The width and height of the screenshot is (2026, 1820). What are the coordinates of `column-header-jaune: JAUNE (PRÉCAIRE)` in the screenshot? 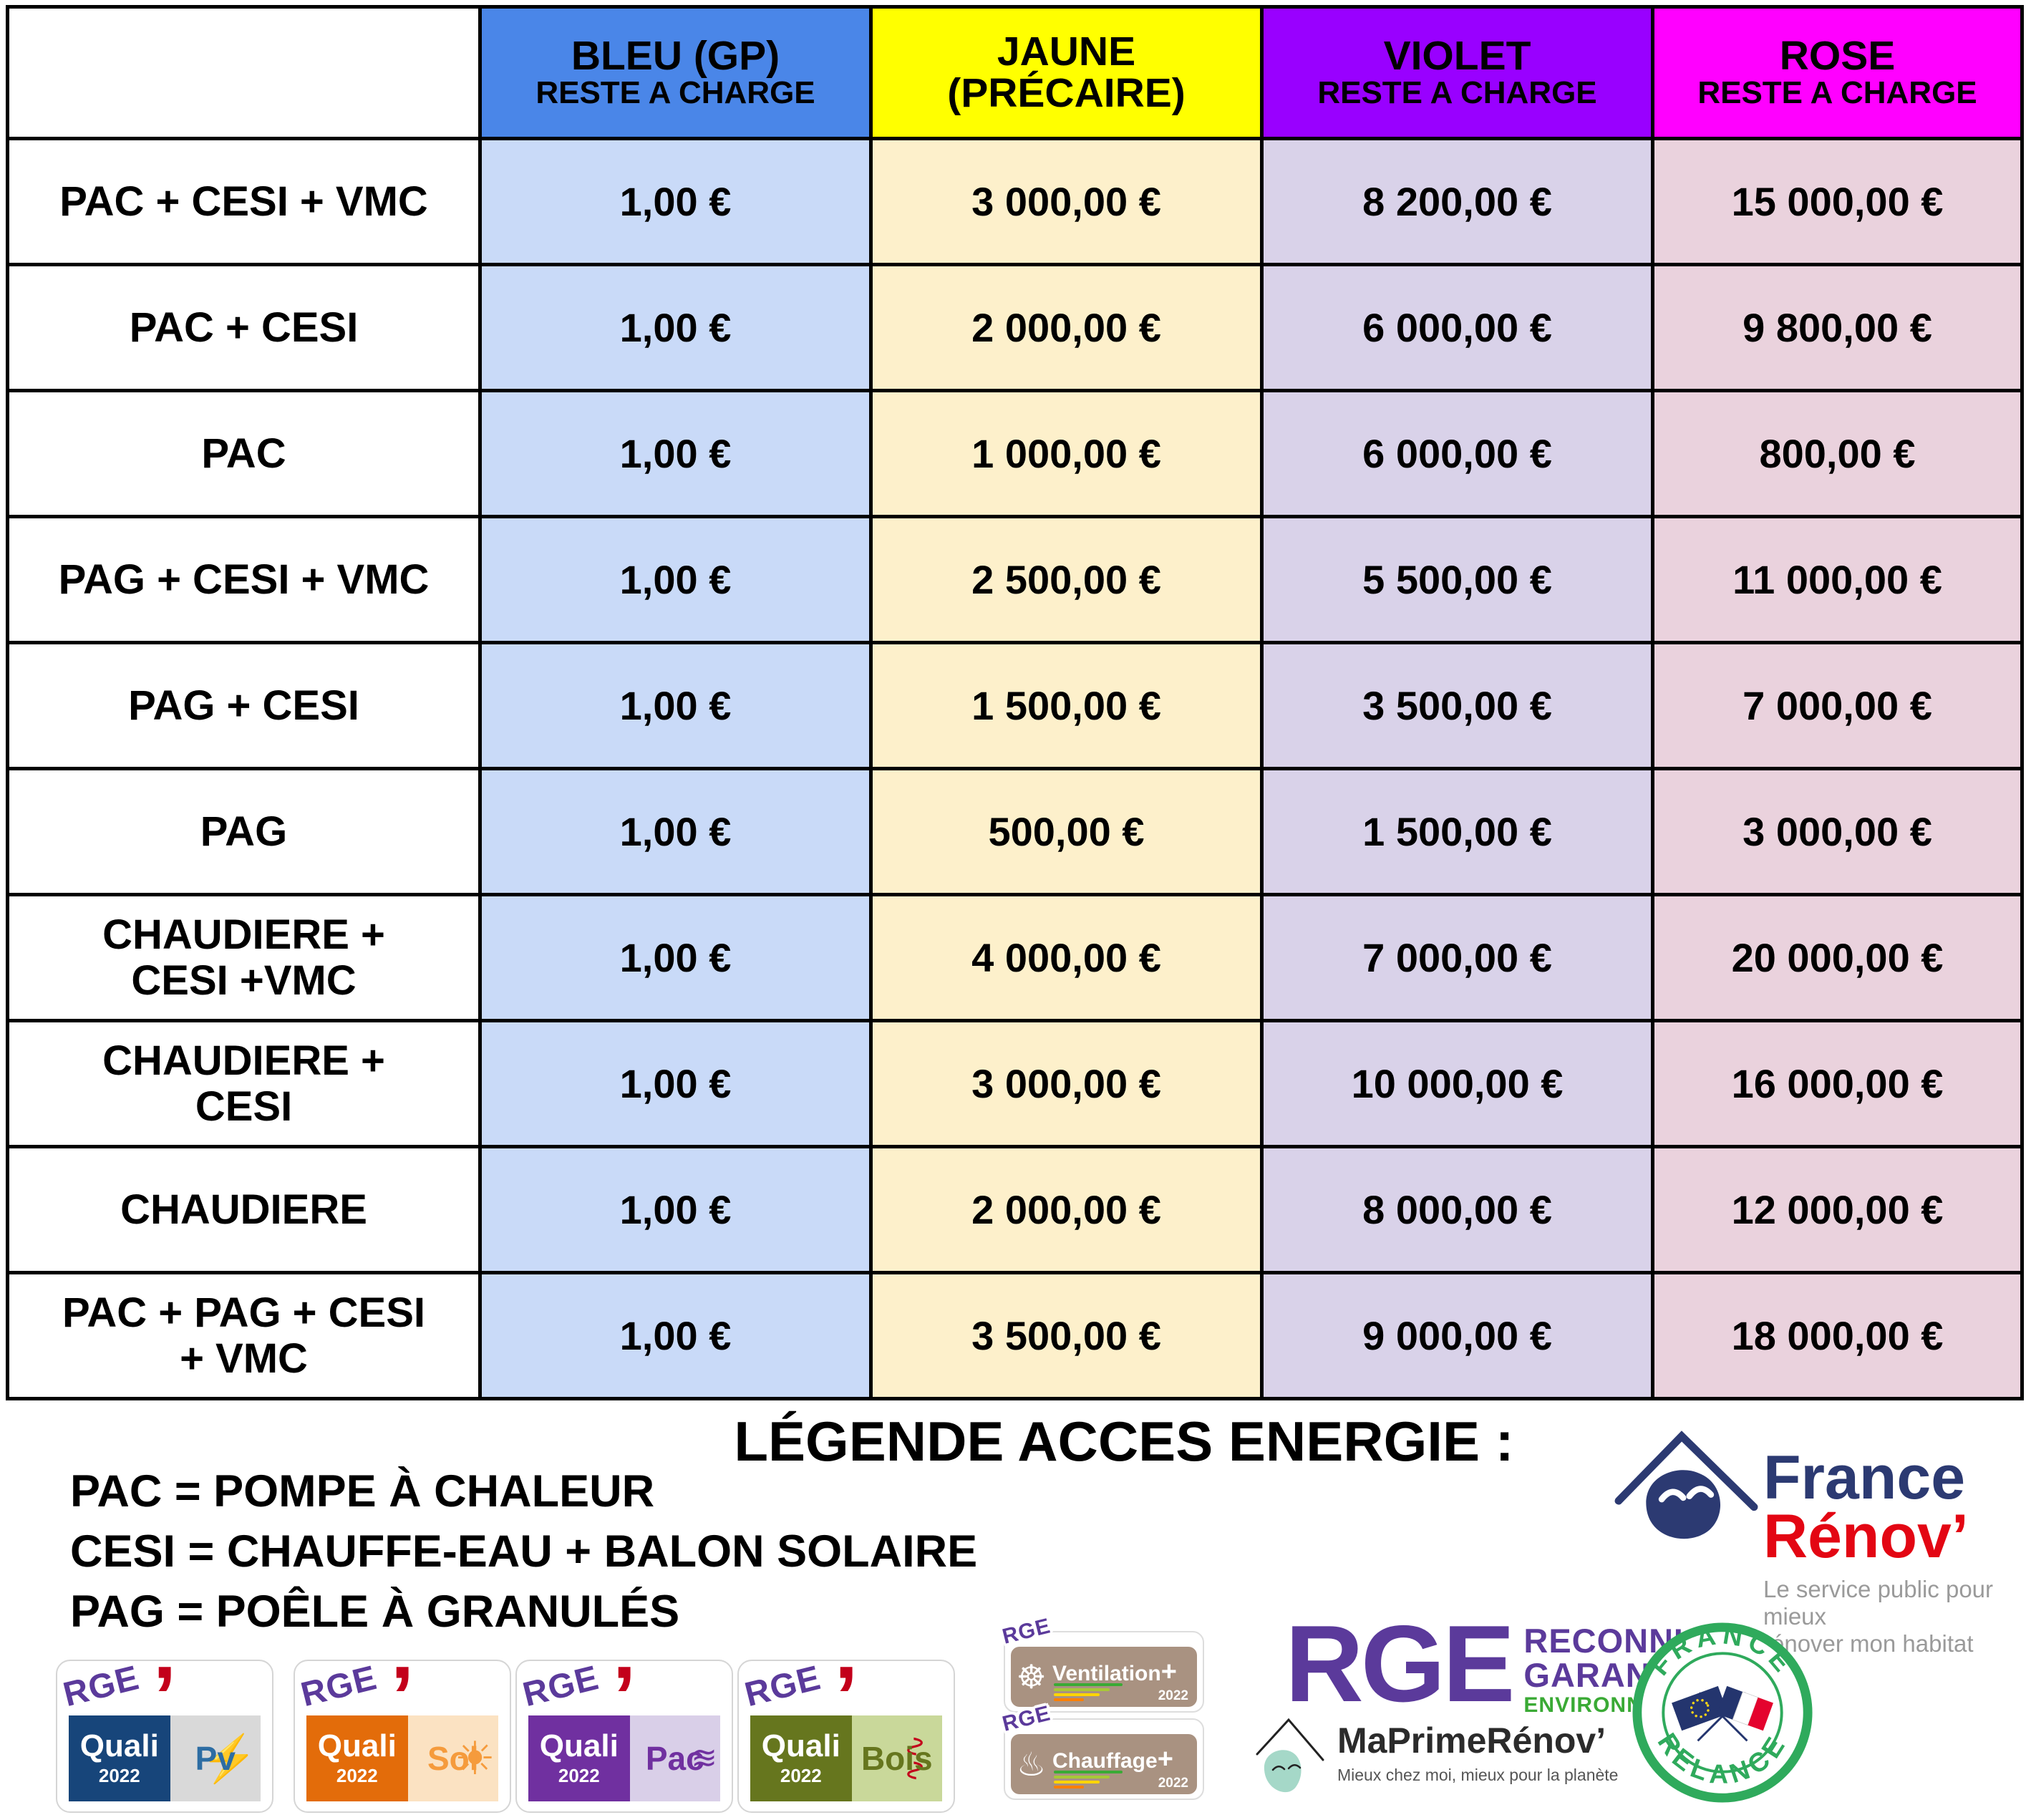 It's located at (1066, 72).